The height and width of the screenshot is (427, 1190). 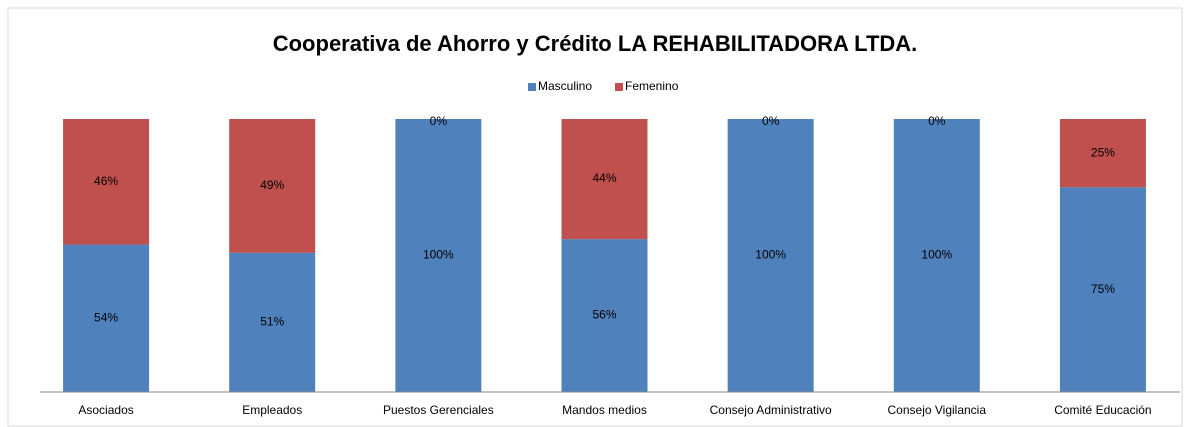 What do you see at coordinates (438, 410) in the screenshot?
I see `x-tick-label: Puestos Gerenciales` at bounding box center [438, 410].